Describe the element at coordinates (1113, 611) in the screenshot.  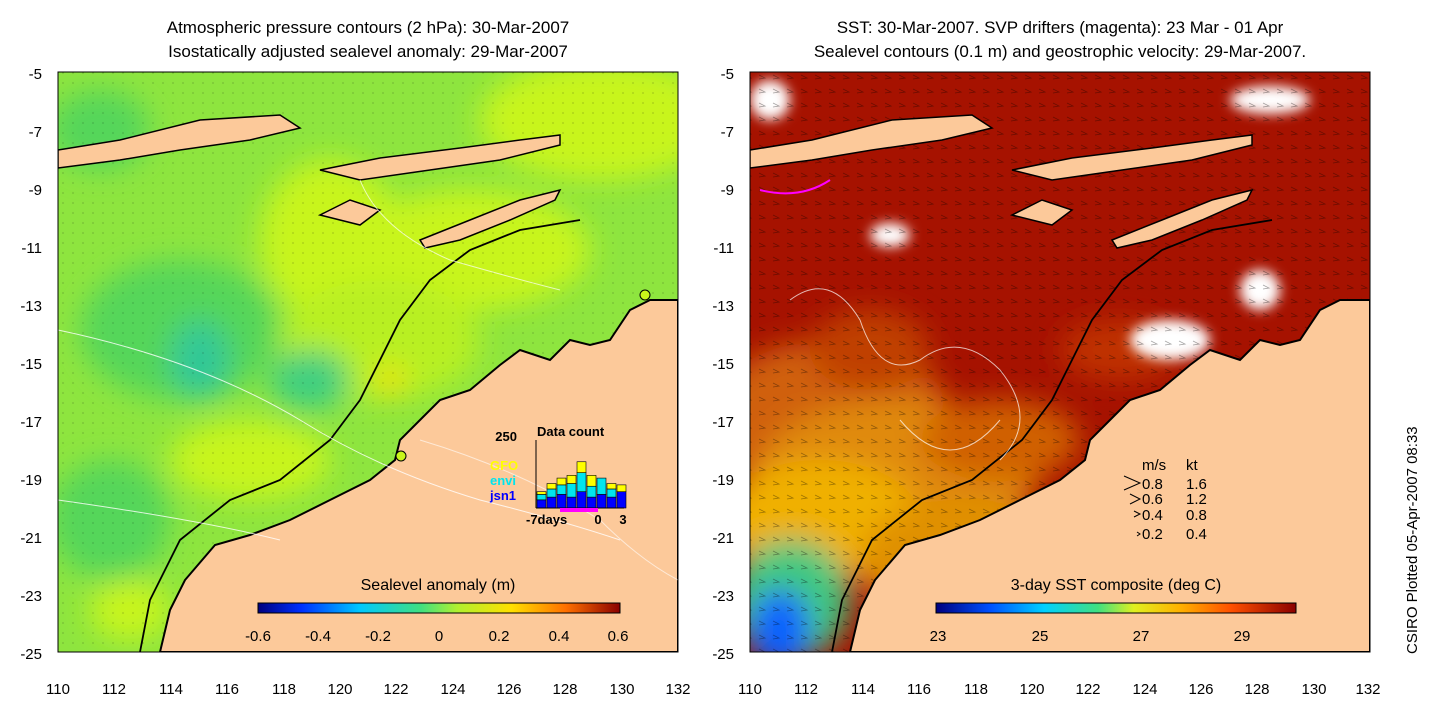
I see `sst-colorbar: 3-day SST composite (deg C) 23 25 27 29` at that location.